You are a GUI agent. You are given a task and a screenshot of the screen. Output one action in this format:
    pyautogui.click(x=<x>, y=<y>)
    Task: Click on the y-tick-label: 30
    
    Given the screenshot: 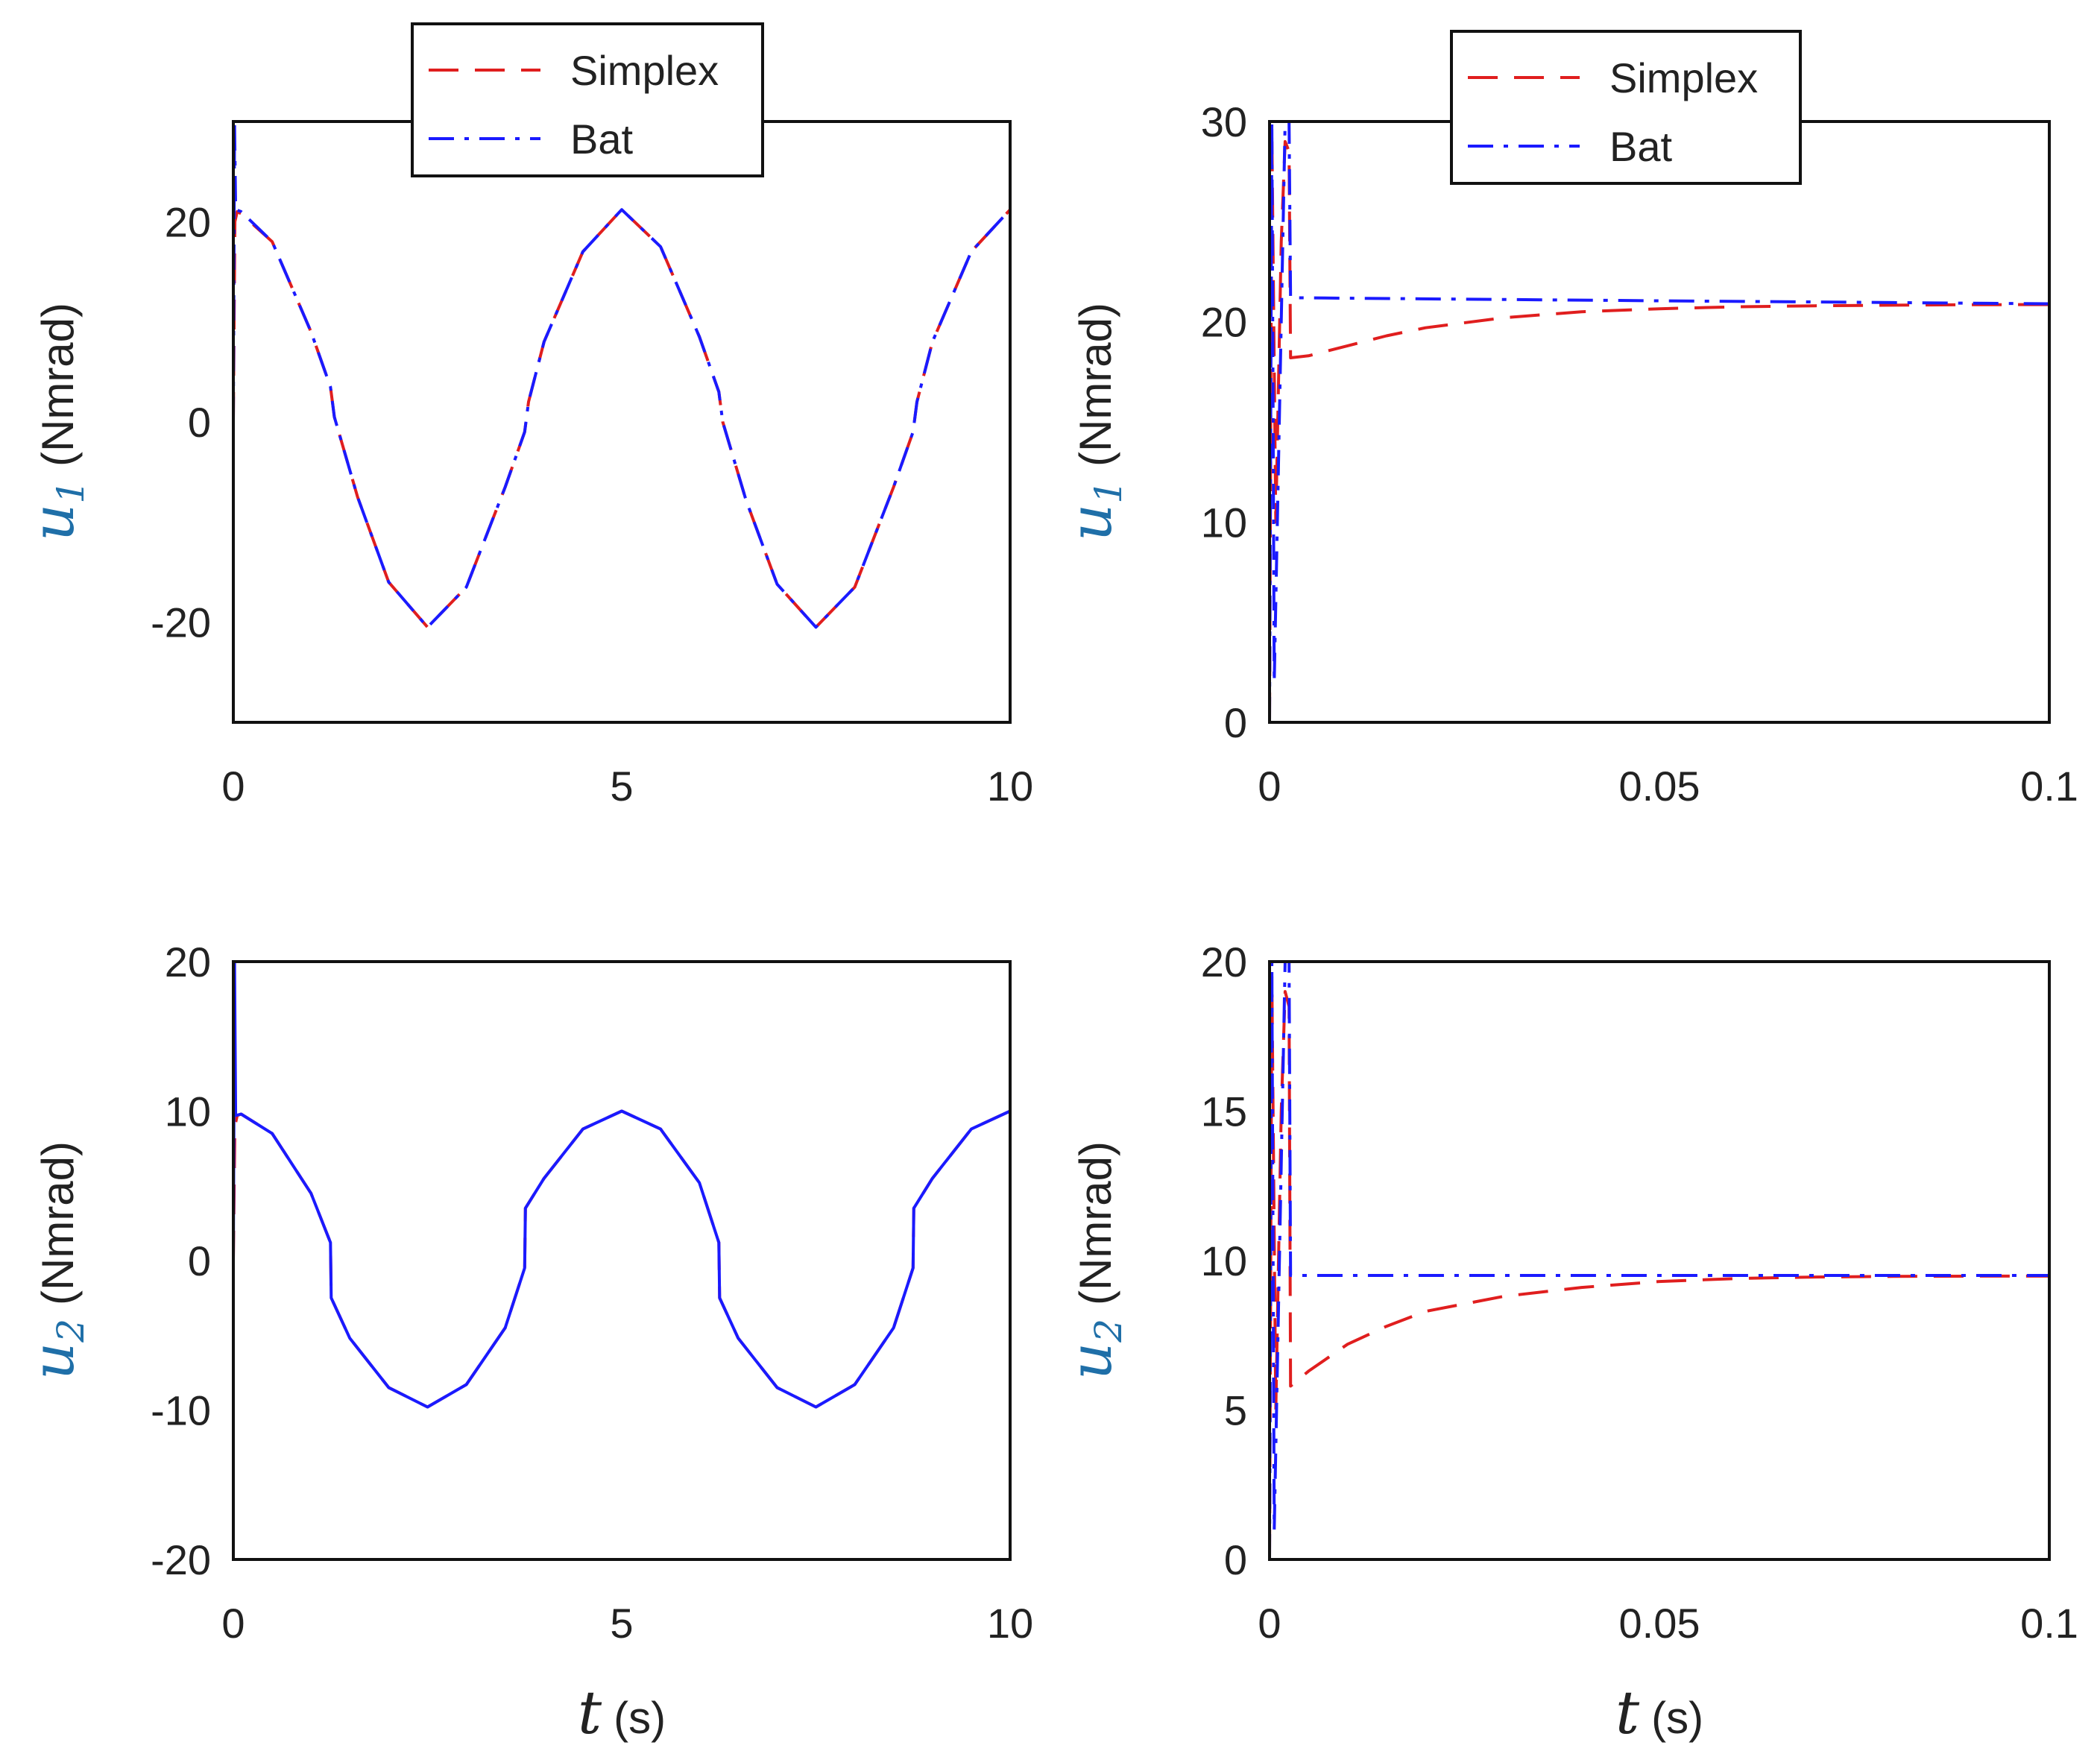 What is the action you would take?
    pyautogui.click(x=1224, y=121)
    